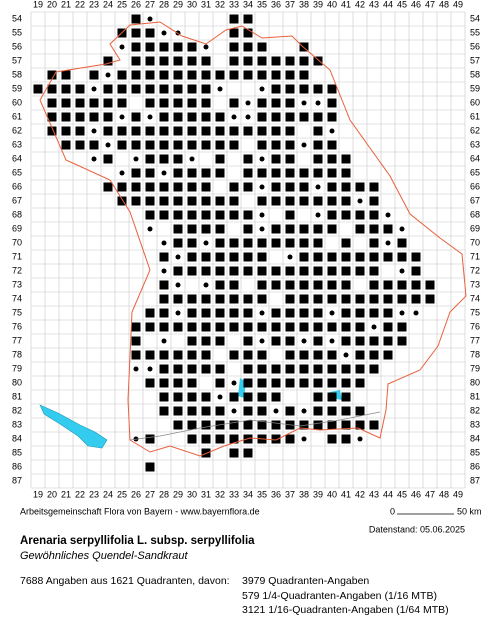 This screenshot has width=500, height=620. What do you see at coordinates (475, 256) in the screenshot?
I see `row-label: 71` at bounding box center [475, 256].